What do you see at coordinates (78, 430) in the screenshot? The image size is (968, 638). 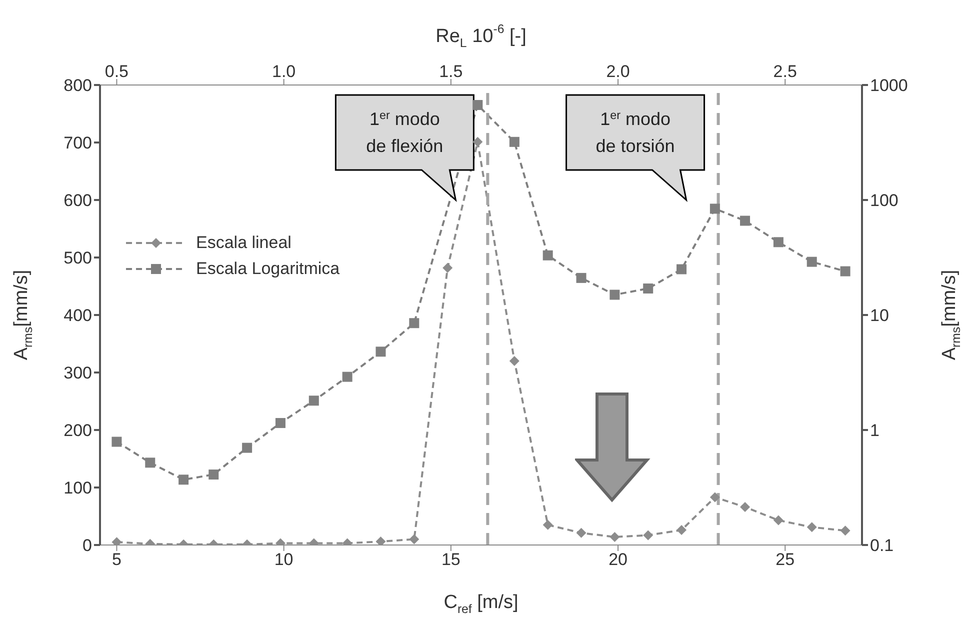 I see `y-tick-label: 200` at bounding box center [78, 430].